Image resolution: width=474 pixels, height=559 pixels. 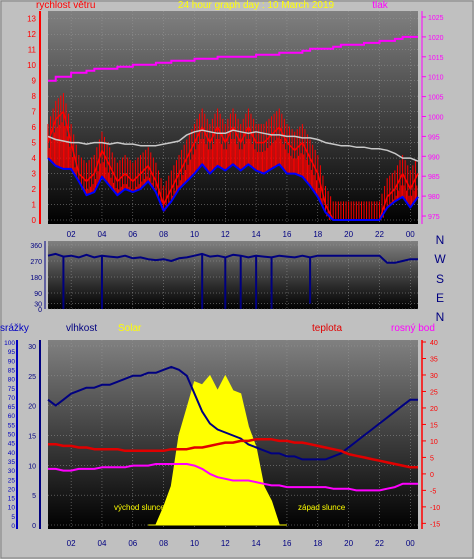 What do you see at coordinates (31, 19) in the screenshot?
I see `wind-speed-tick-label: 13` at bounding box center [31, 19].